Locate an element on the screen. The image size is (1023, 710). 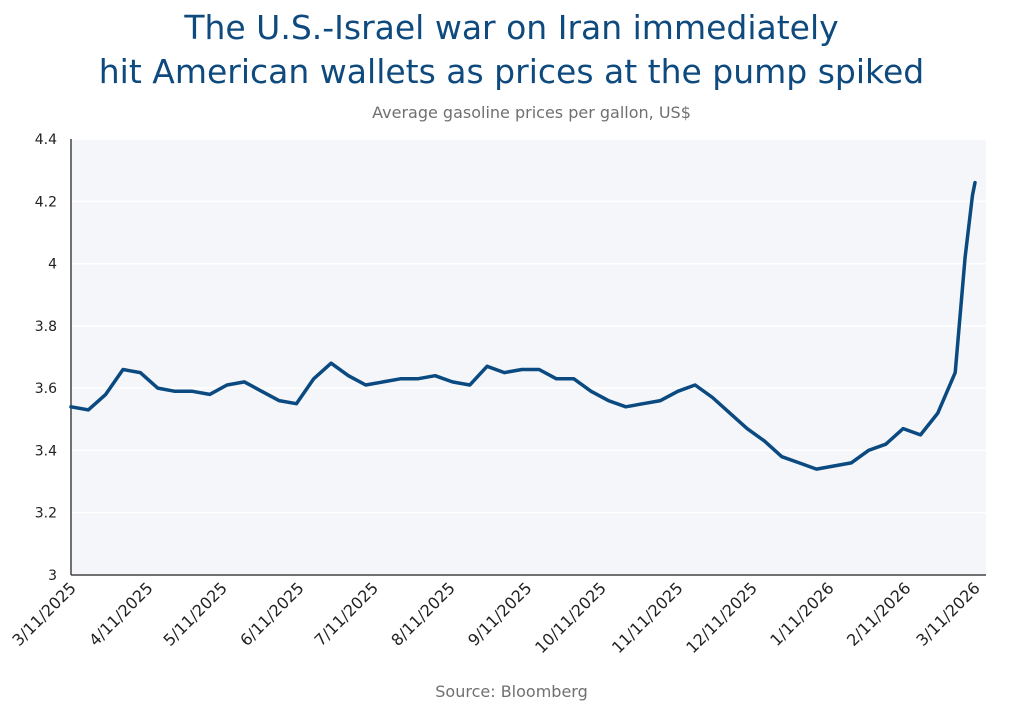
x-tick-label: 12/11/2025 is located at coordinates (721, 617).